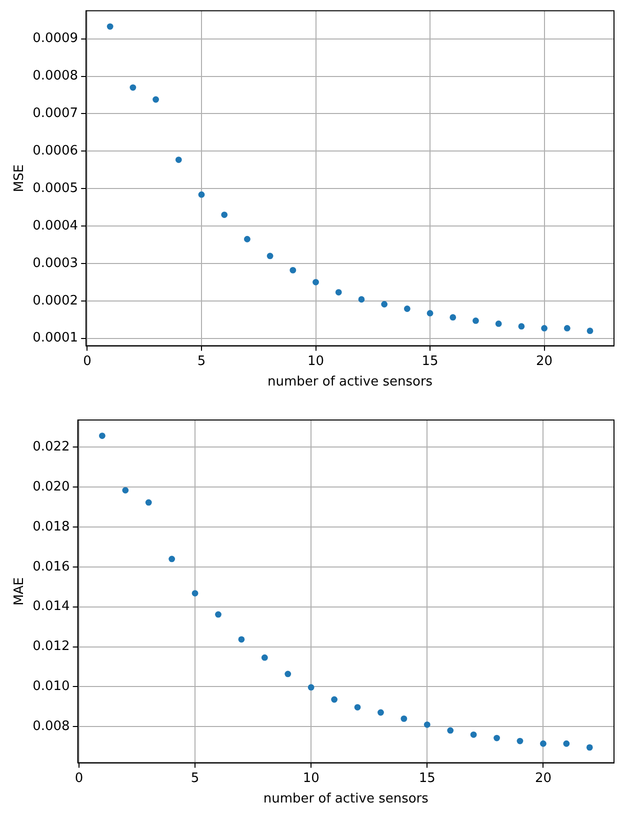 The image size is (618, 817). What do you see at coordinates (20, 178) in the screenshot?
I see `y-axis-title: MSE` at bounding box center [20, 178].